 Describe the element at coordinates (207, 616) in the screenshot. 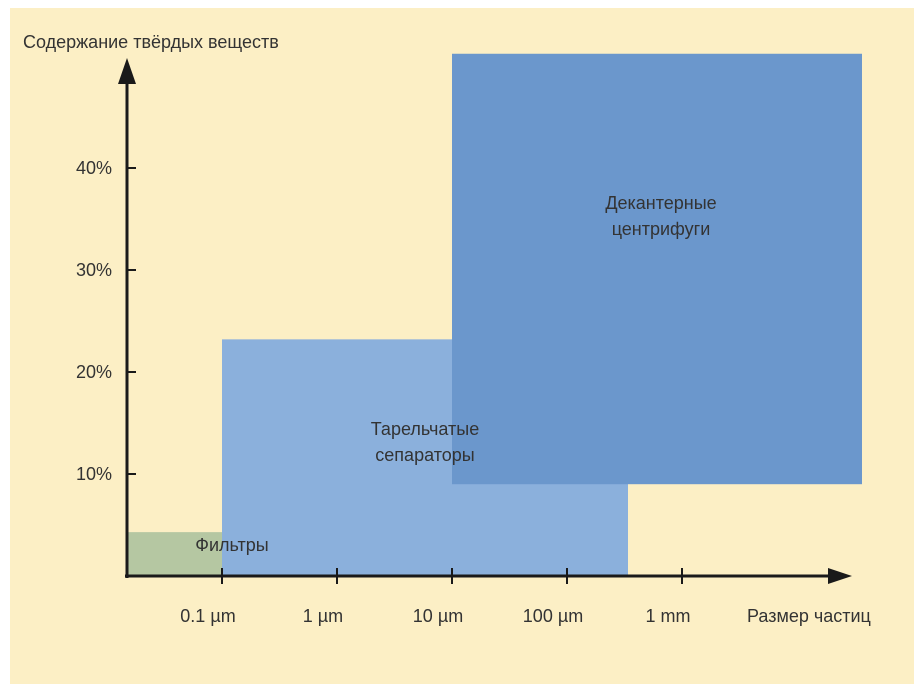

I see `x-tick-label-1: 0.1 µm` at that location.